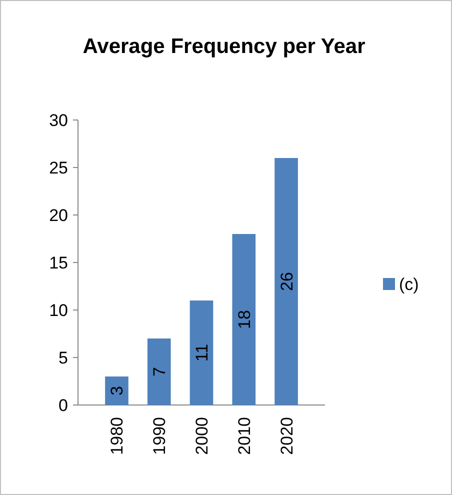  I want to click on data-label: 11, so click(202, 353).